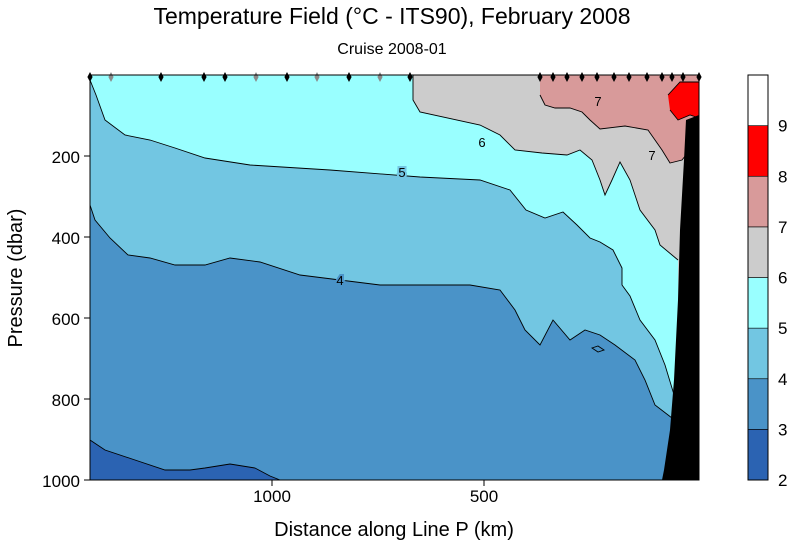 This screenshot has width=792, height=553. What do you see at coordinates (47, 319) in the screenshot?
I see `y-axis: 200 400 600 800 1000 Pressure (dbar)` at bounding box center [47, 319].